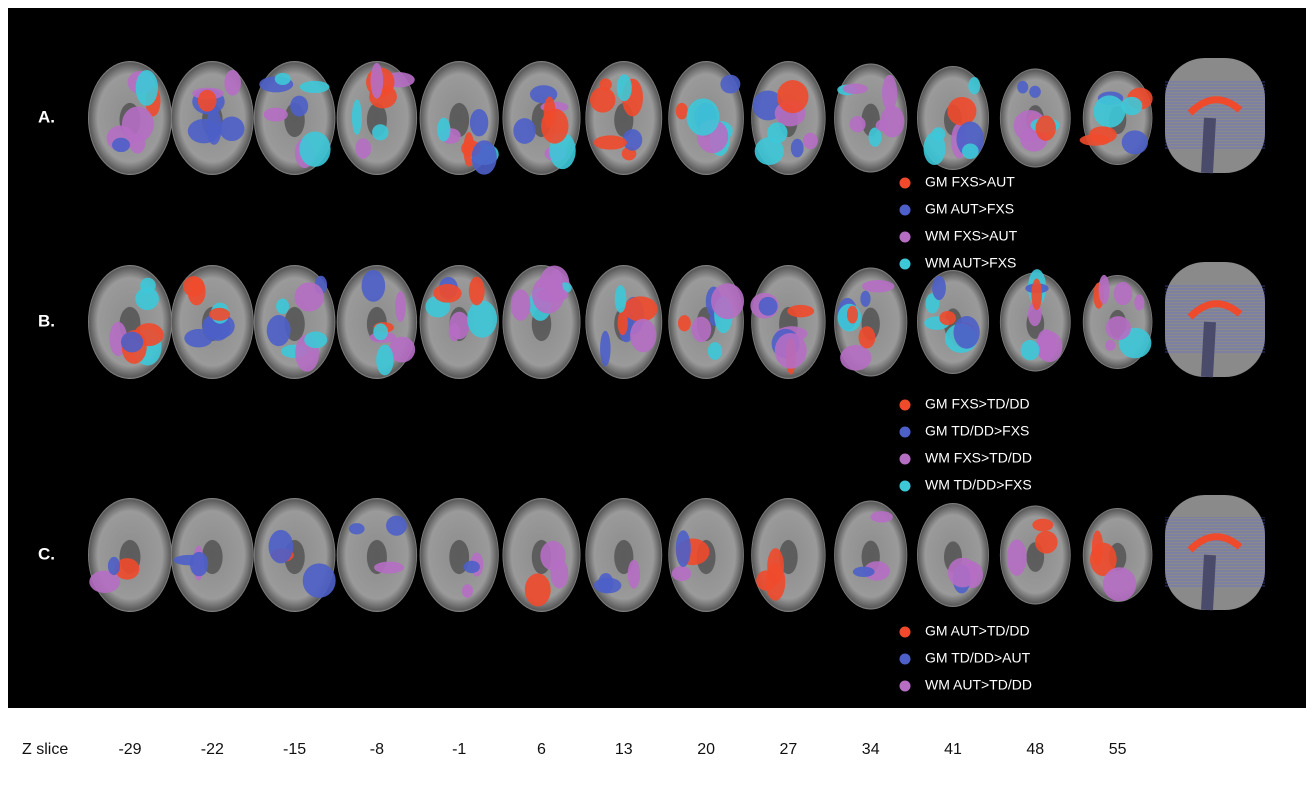 This screenshot has height=789, width=1314. Describe the element at coordinates (978, 685) in the screenshot. I see `legend-label: WM AUT>TD/DD` at that location.